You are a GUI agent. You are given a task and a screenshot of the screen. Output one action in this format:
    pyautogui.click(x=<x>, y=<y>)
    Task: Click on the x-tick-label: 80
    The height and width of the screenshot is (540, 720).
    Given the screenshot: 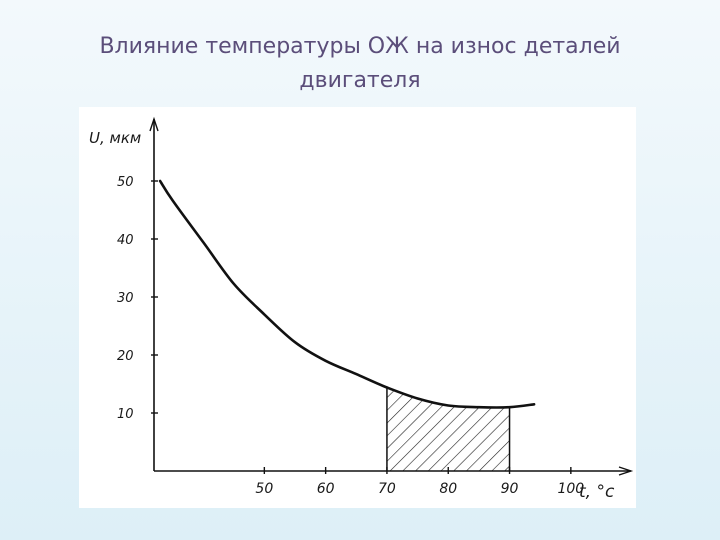 What is the action you would take?
    pyautogui.click(x=448, y=489)
    